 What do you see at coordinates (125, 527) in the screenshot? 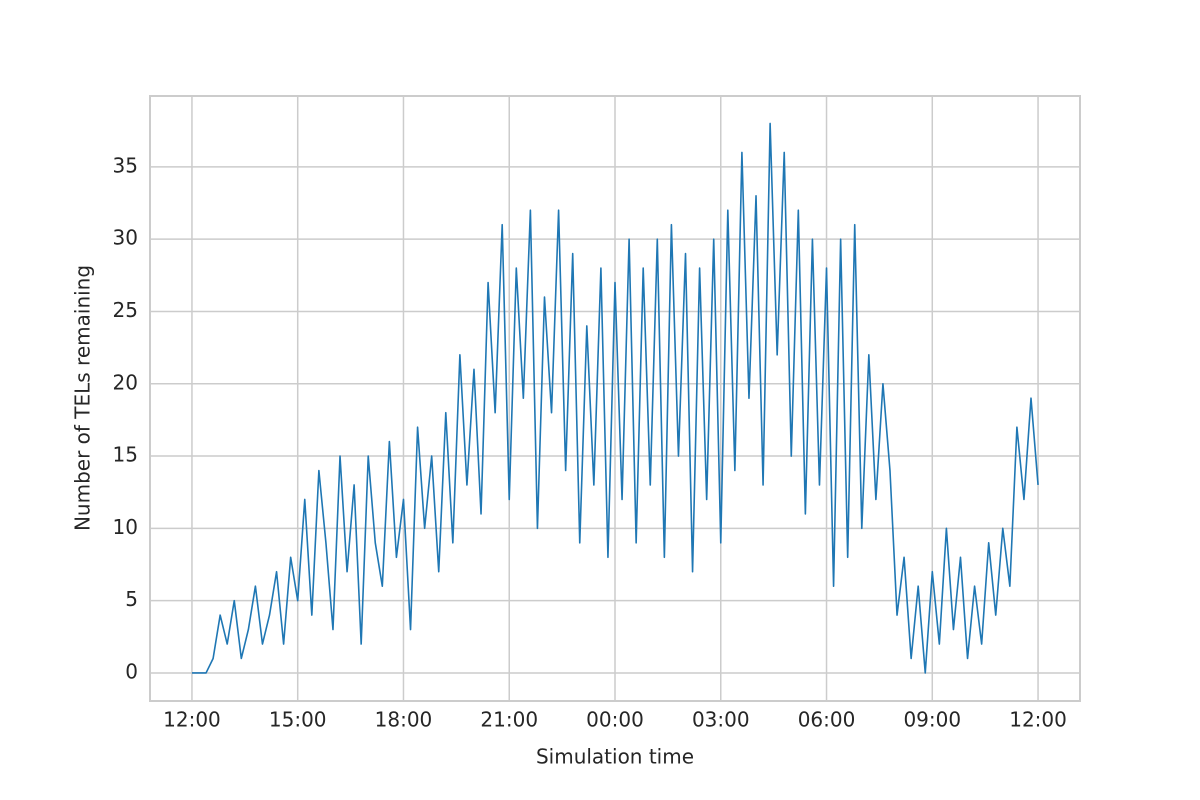
I see `y-tick-label: 10` at bounding box center [125, 527].